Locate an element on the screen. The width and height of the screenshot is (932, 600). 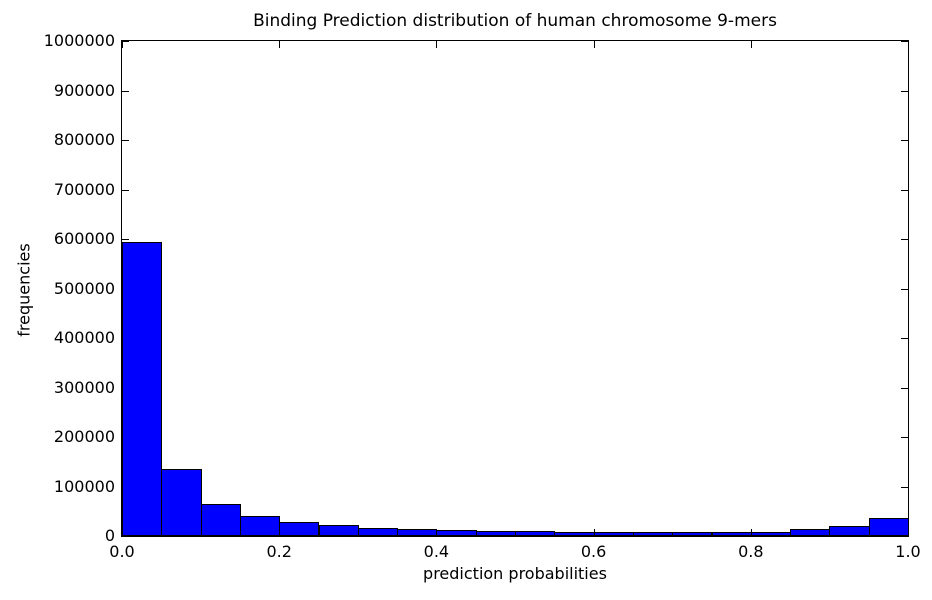
x-tick-label: 0.0 is located at coordinates (122, 551).